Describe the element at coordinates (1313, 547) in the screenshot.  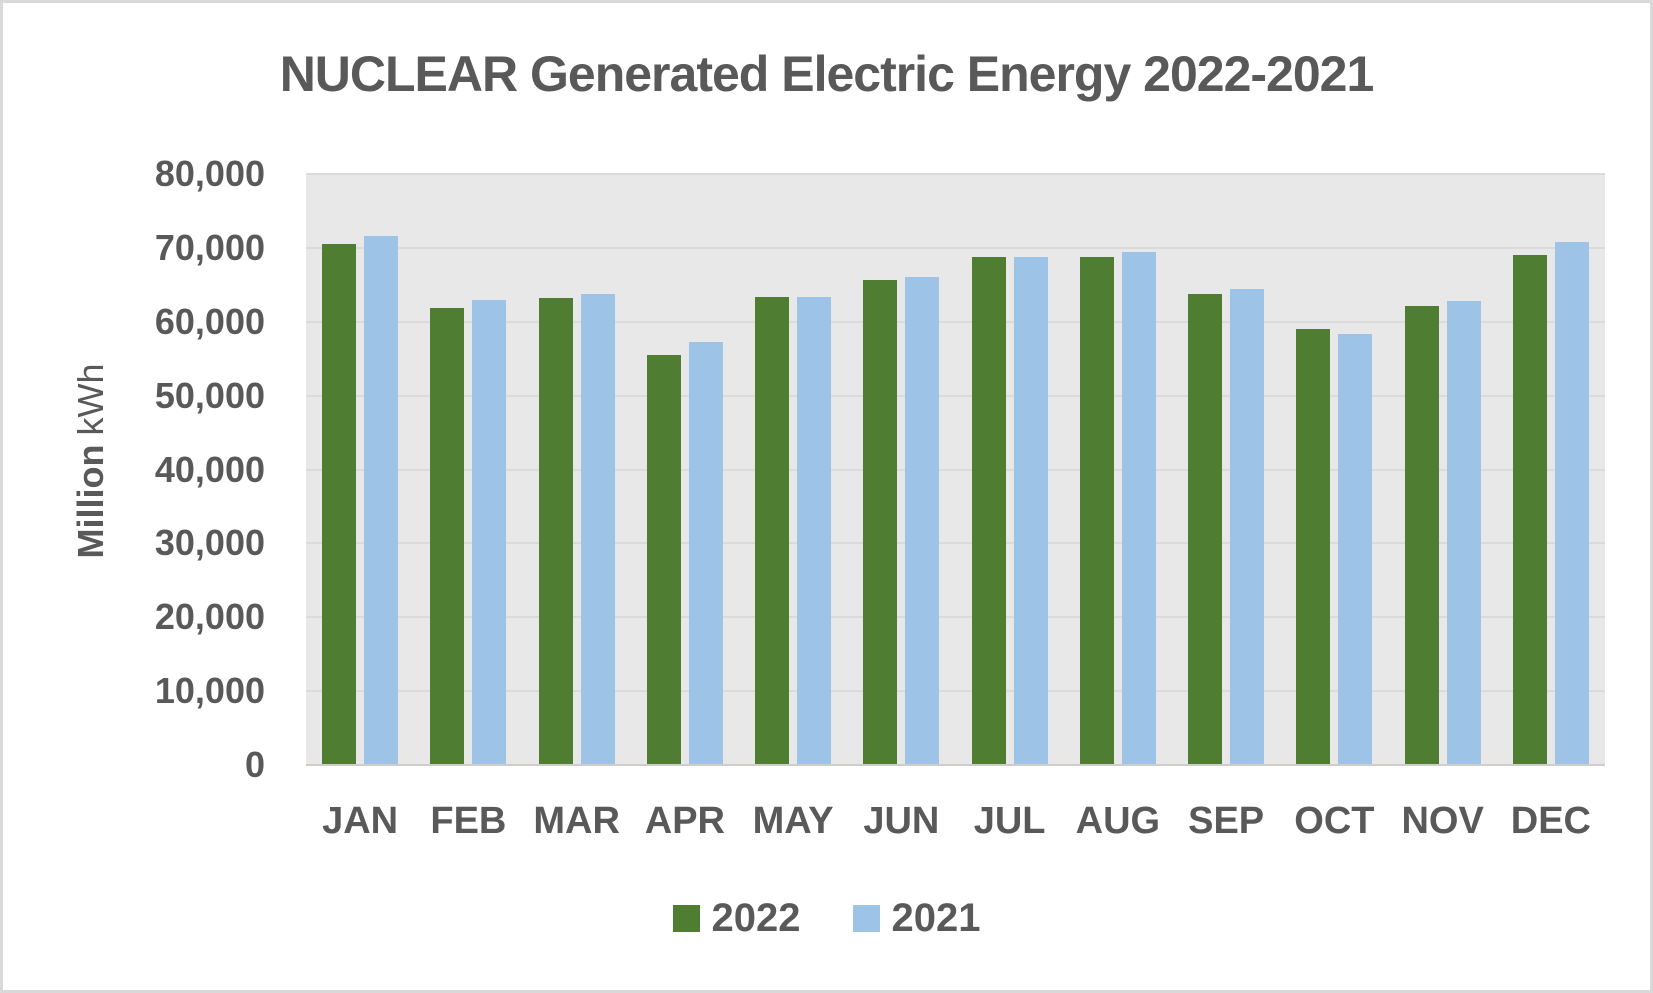
I see `bar-2022-oct` at that location.